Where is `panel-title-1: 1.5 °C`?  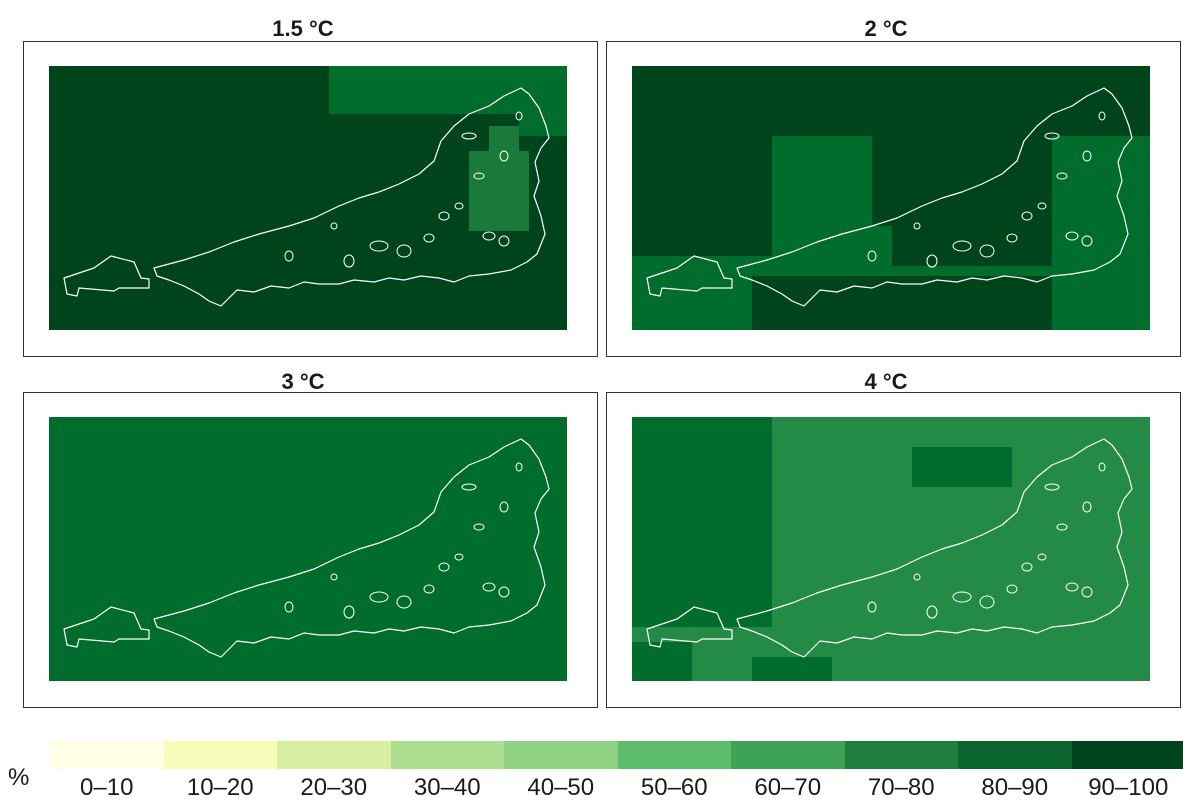
panel-title-1: 1.5 °C is located at coordinates (303, 28).